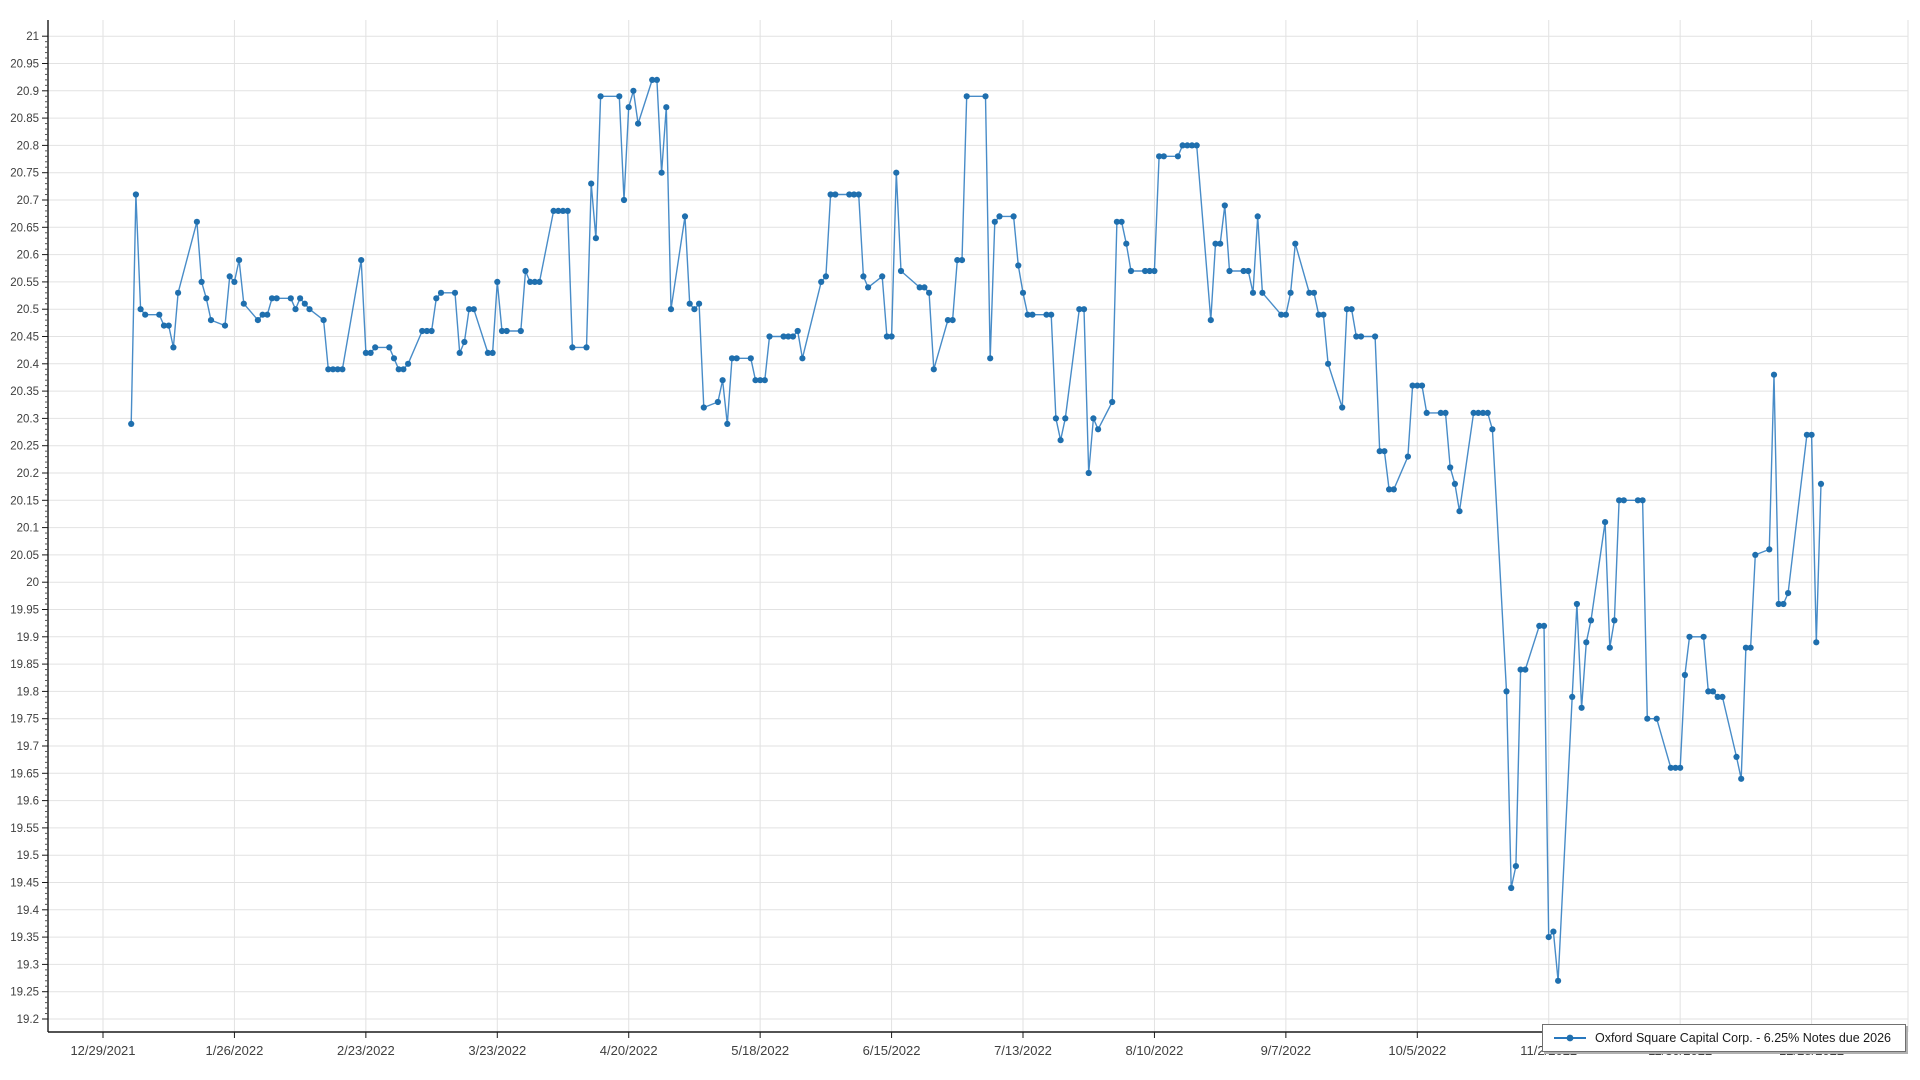 The height and width of the screenshot is (1080, 1920). Describe the element at coordinates (24, 774) in the screenshot. I see `svg-text: 19.65` at that location.